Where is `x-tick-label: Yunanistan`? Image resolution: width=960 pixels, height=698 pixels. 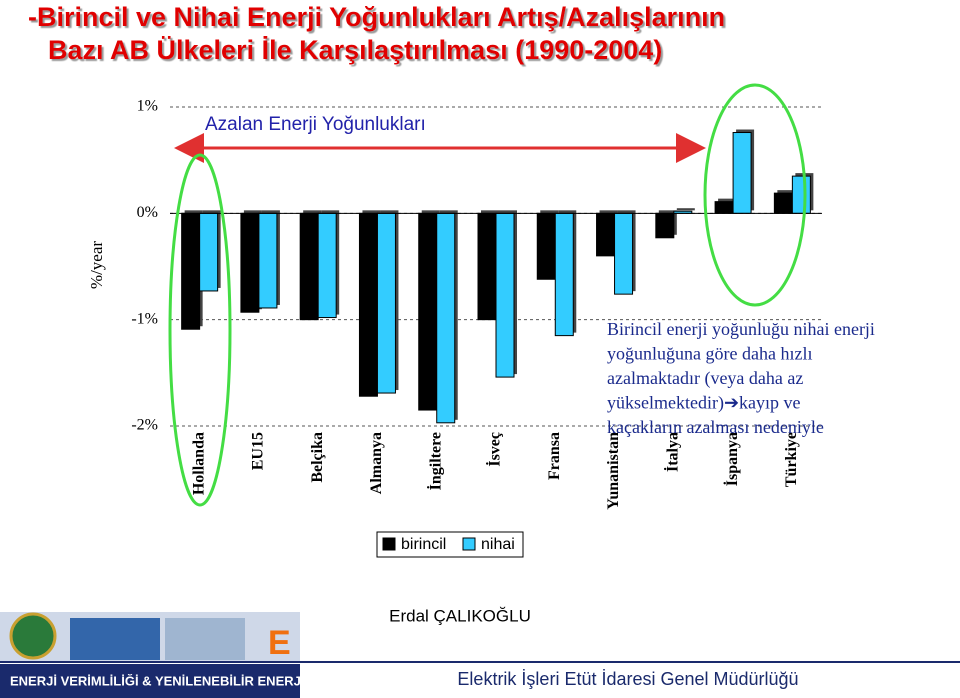 x-tick-label: Yunanistan is located at coordinates (613, 471).